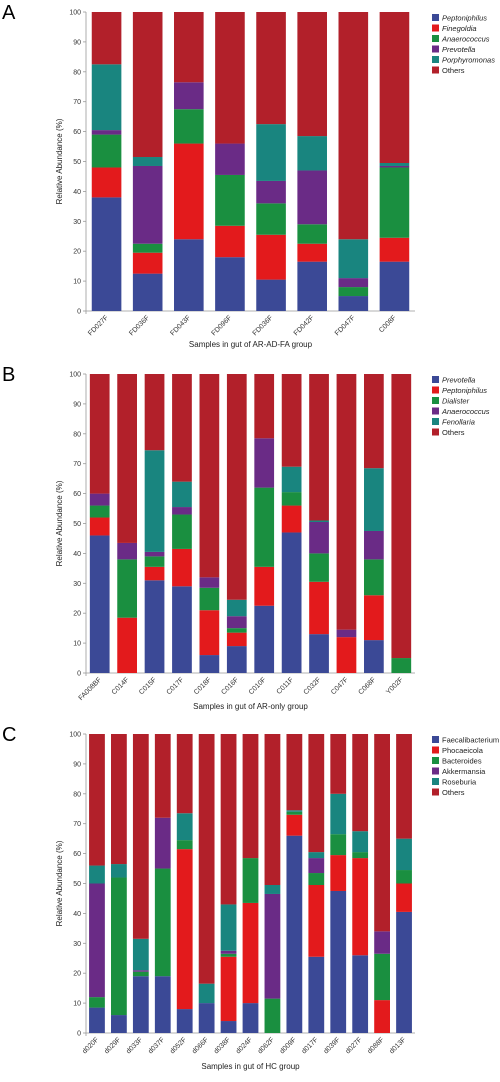 This screenshot has height=1082, width=500. I want to click on legend-label: Fenollaria, so click(458, 422).